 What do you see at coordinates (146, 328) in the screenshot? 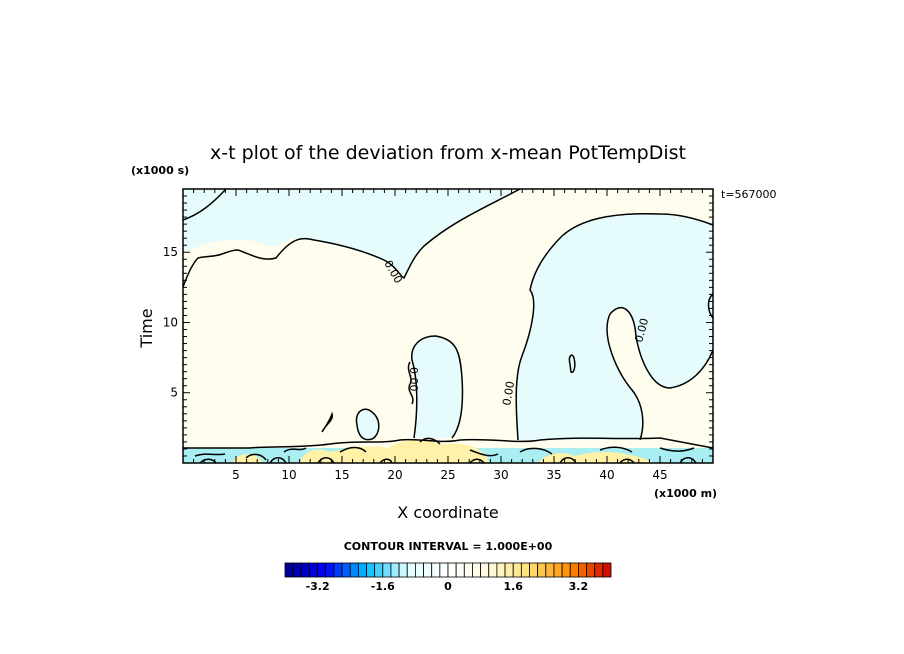
I see `y-axis-label: Time` at bounding box center [146, 328].